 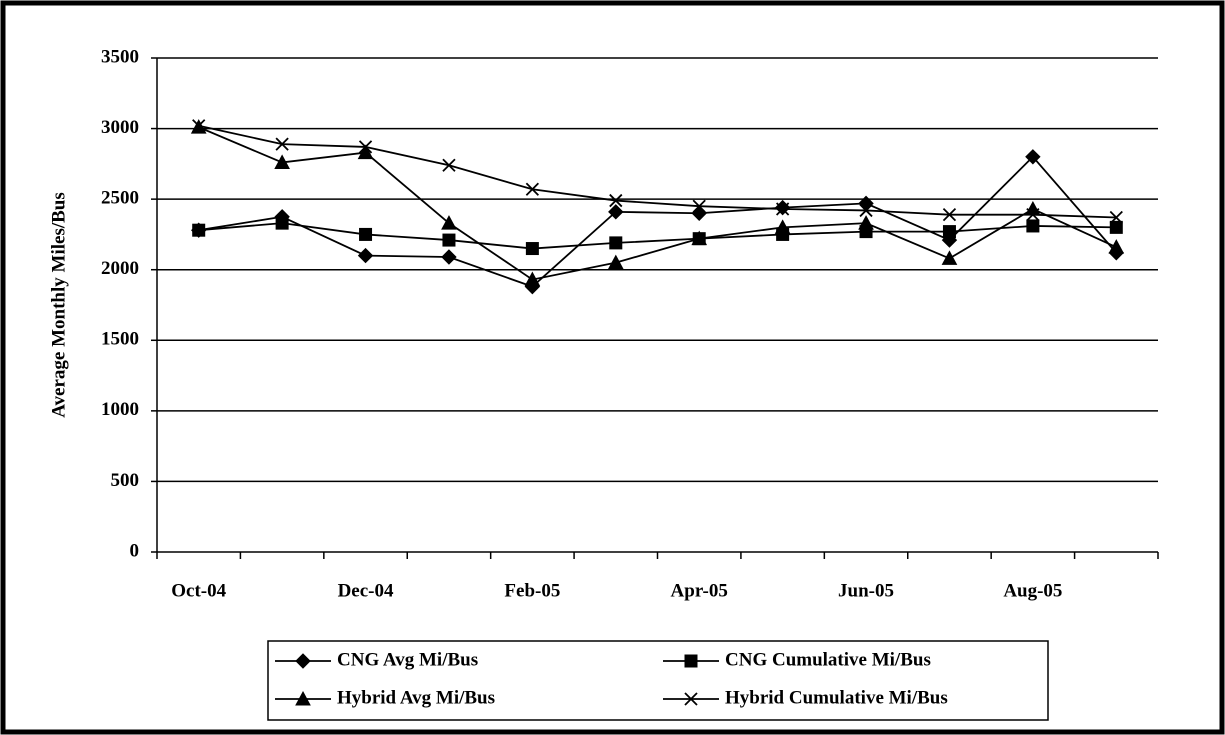 What do you see at coordinates (120, 268) in the screenshot?
I see `y-tick-label: 2000` at bounding box center [120, 268].